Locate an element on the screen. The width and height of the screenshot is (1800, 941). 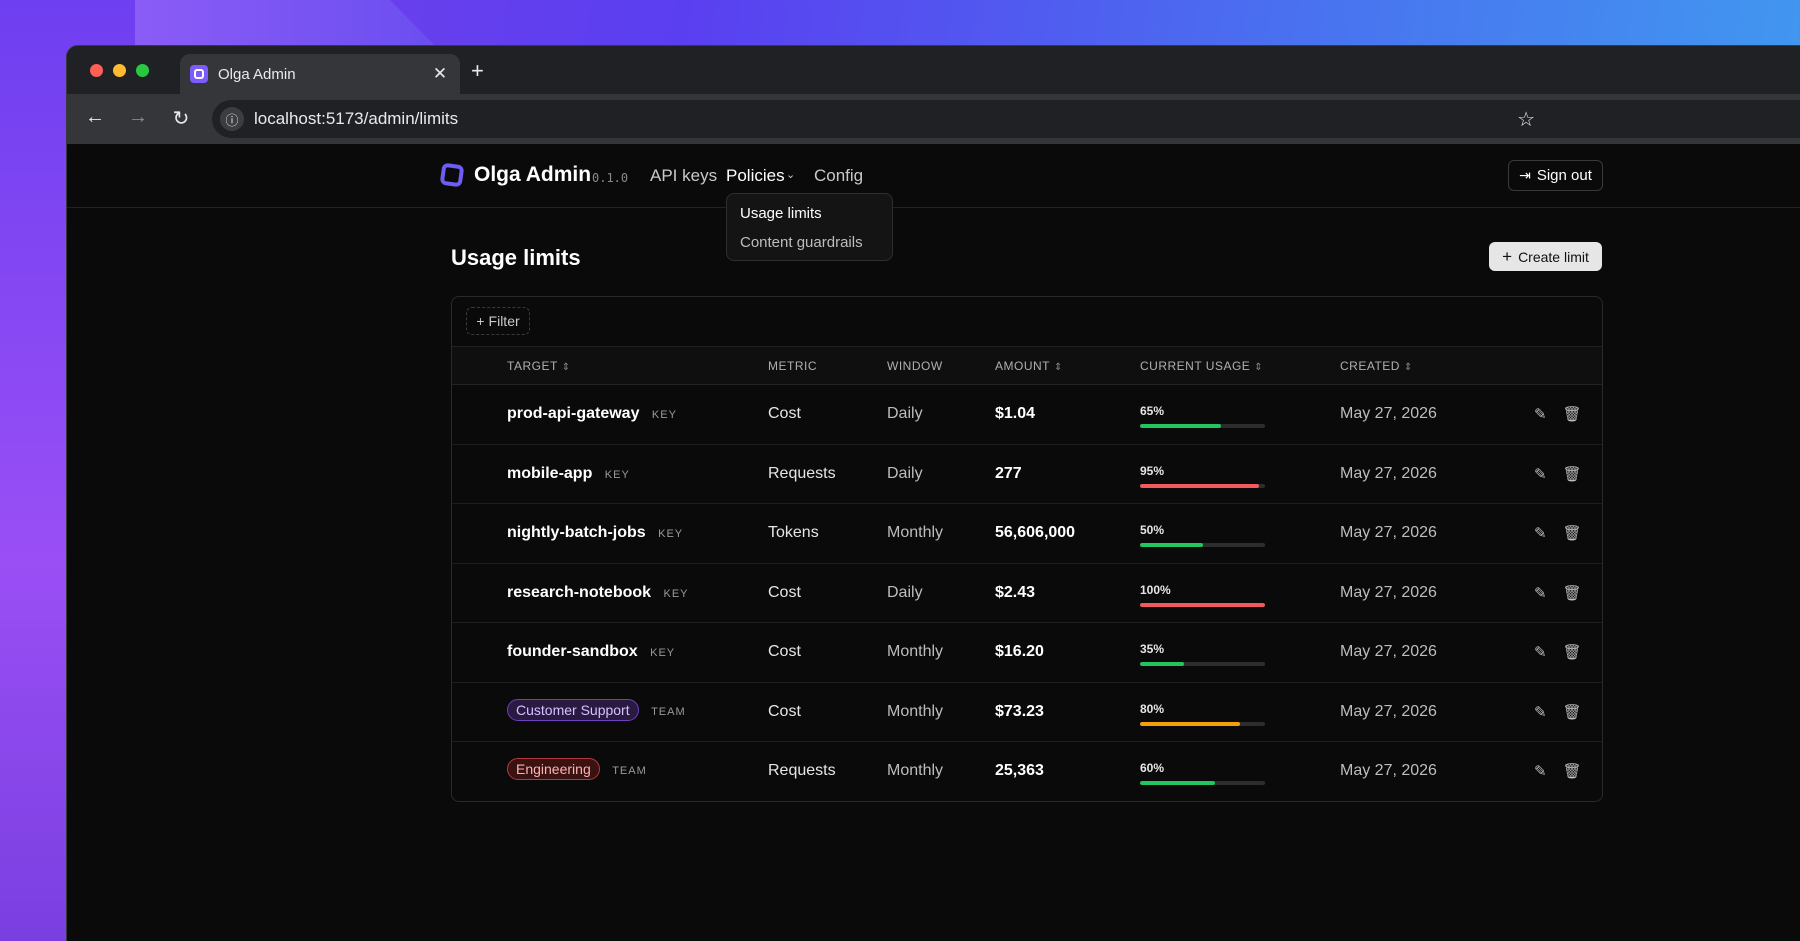
target-cell: mobile-app KEY is located at coordinates (568, 474).